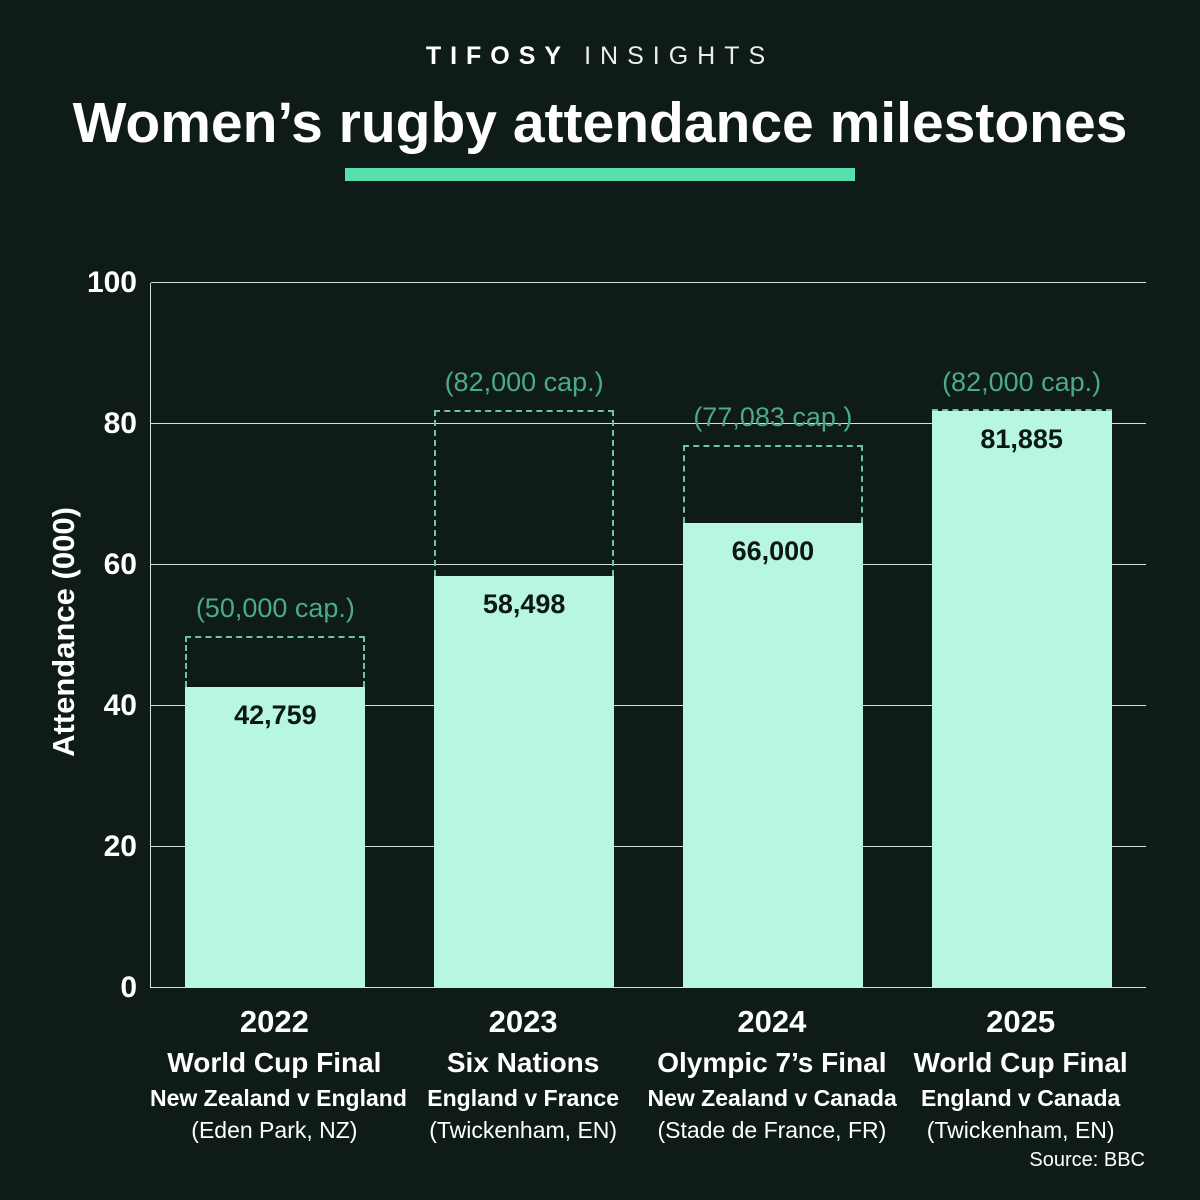 The height and width of the screenshot is (1200, 1200). What do you see at coordinates (523, 1062) in the screenshot?
I see `x-label-event: Six Nations` at bounding box center [523, 1062].